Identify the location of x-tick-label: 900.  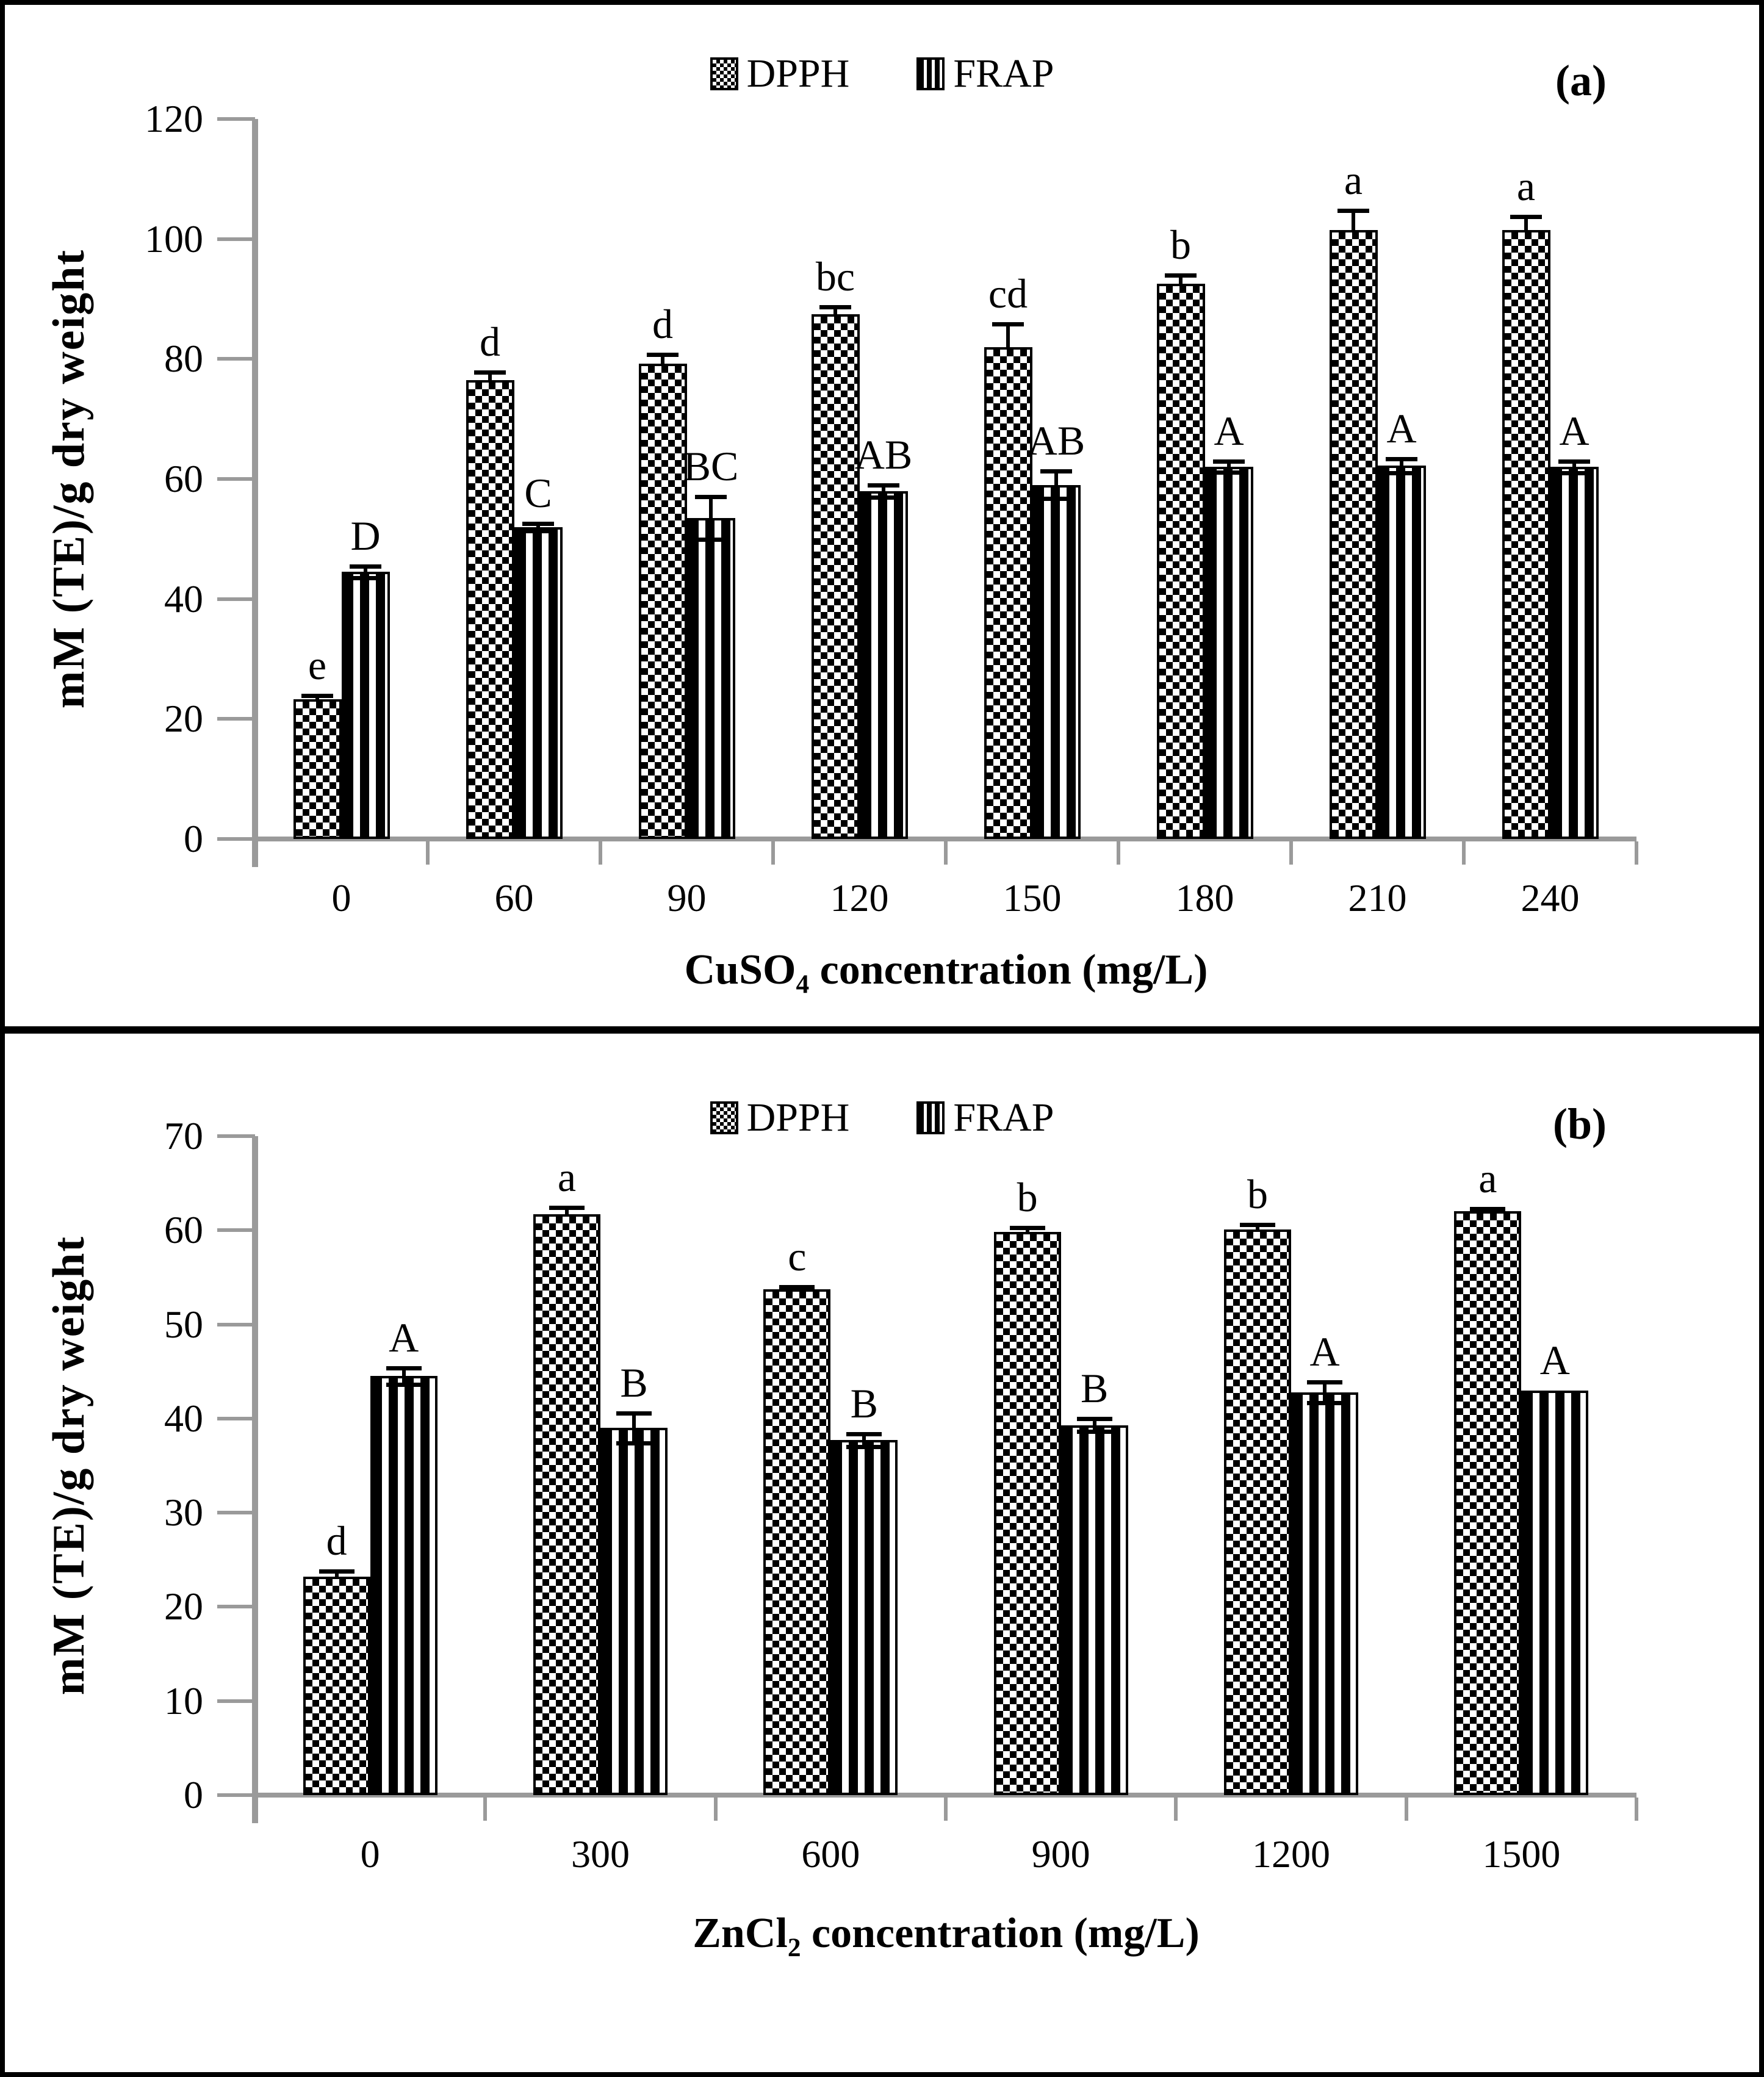
(1060, 1854).